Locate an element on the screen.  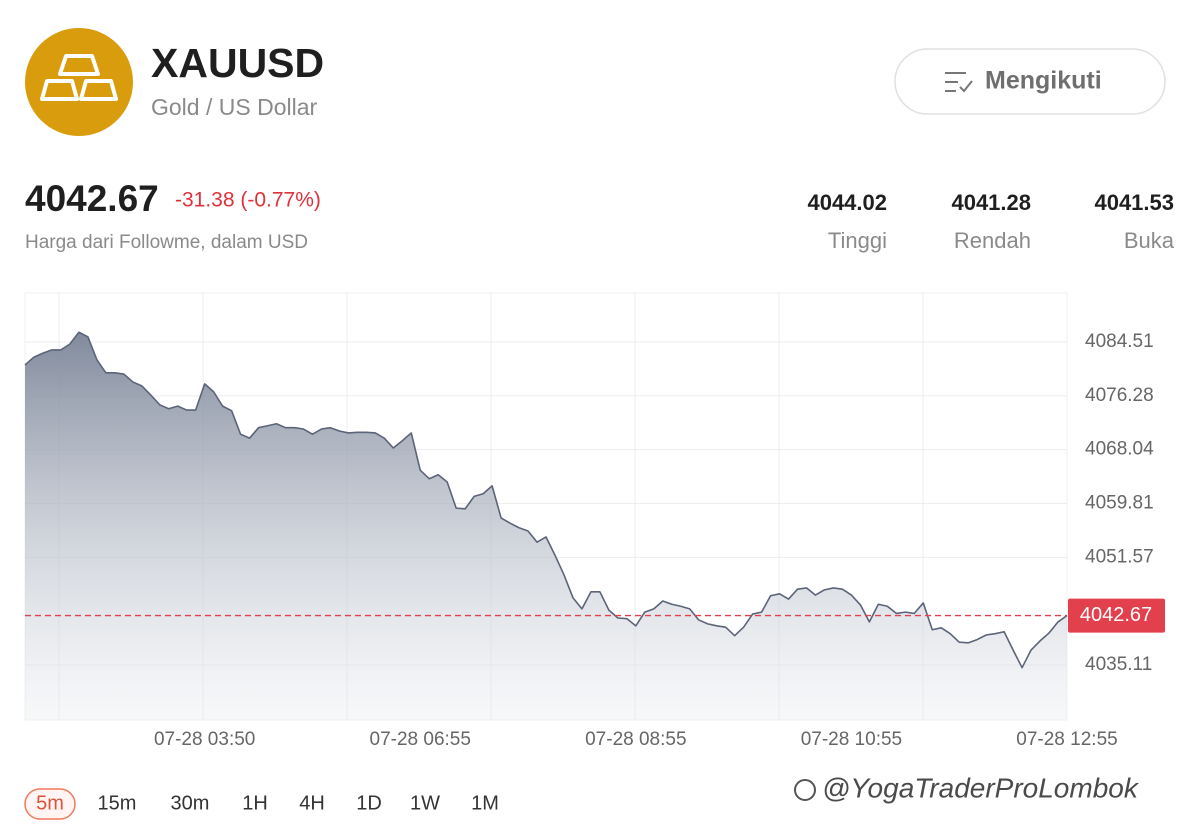
price: 4042.67 is located at coordinates (92, 198).